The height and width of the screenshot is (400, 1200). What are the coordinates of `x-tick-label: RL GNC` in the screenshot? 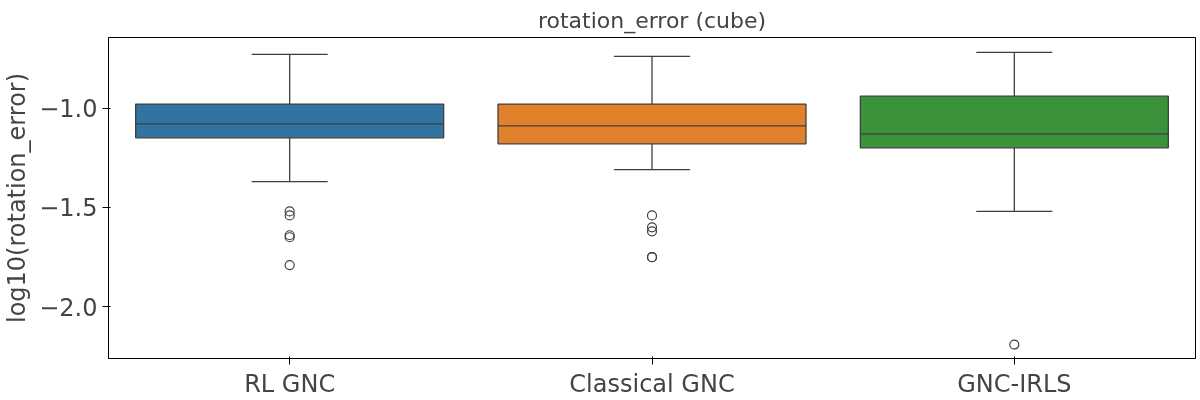 It's located at (290, 383).